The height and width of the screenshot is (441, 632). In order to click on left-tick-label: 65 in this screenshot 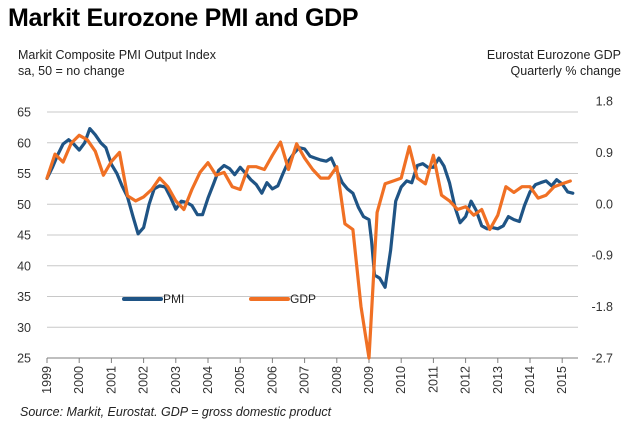, I will do `click(24, 113)`.